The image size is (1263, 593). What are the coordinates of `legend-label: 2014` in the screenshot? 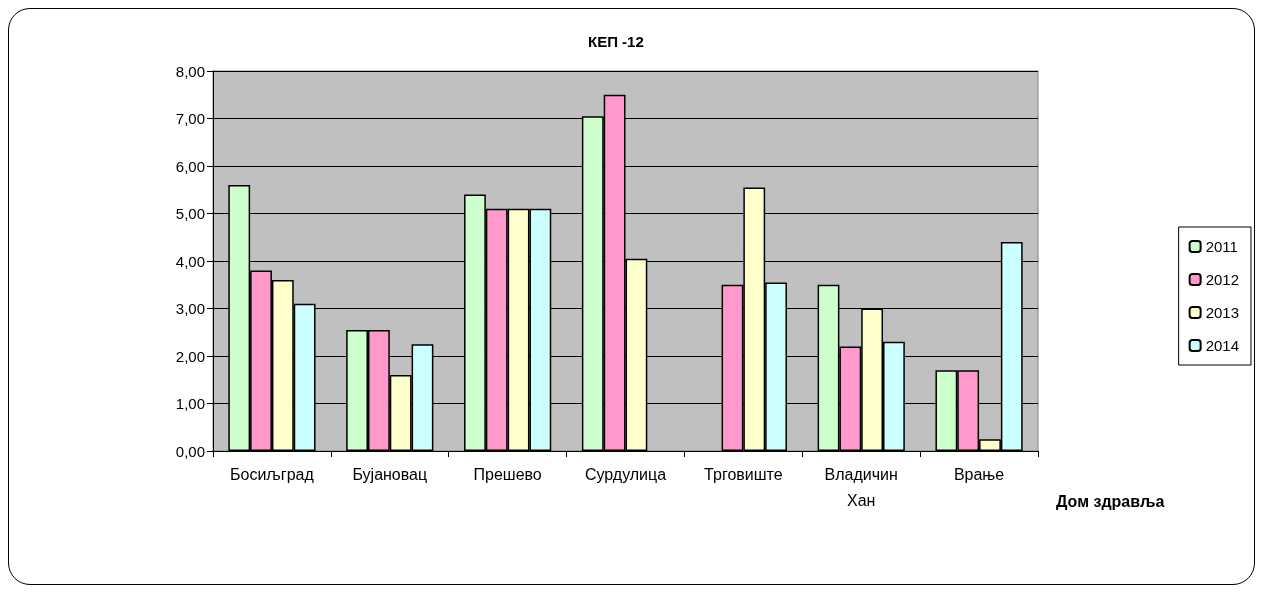 It's located at (1222, 345).